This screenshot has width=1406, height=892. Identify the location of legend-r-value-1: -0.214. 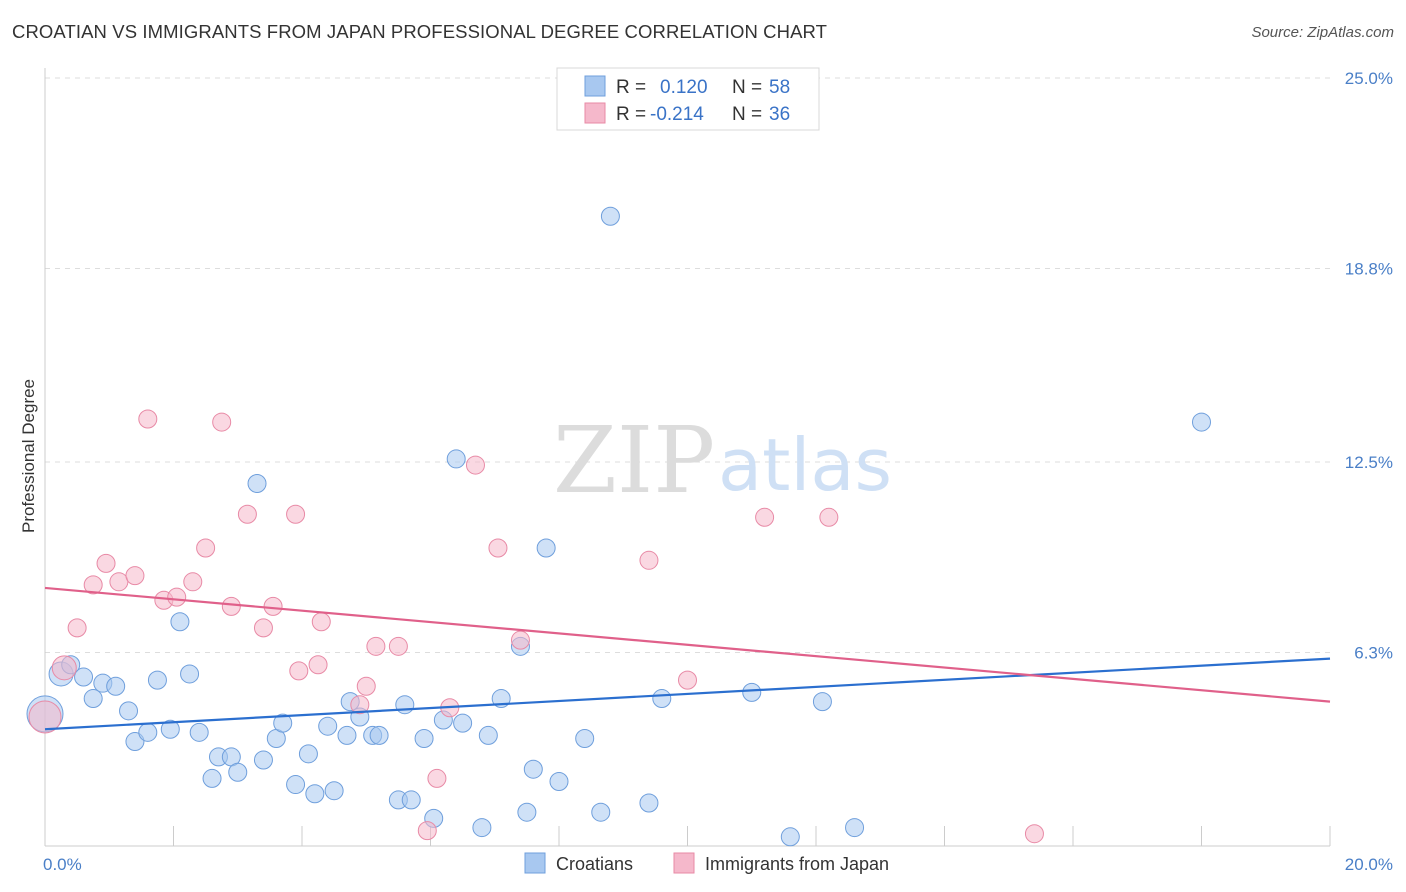
(677, 114).